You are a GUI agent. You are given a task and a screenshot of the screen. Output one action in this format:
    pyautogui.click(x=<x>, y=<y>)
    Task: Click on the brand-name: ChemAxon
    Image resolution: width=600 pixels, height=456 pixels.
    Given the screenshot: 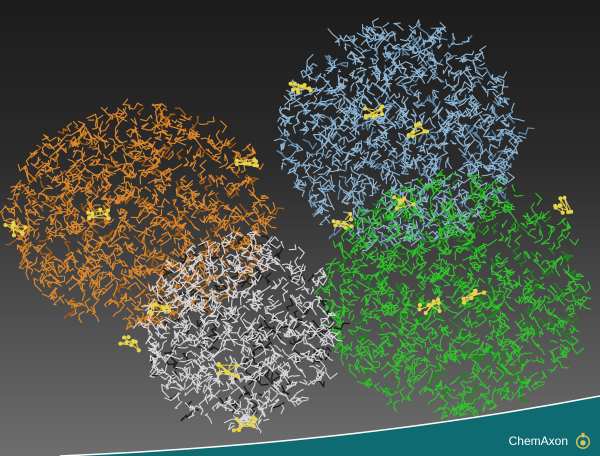 What is the action you would take?
    pyautogui.click(x=538, y=441)
    